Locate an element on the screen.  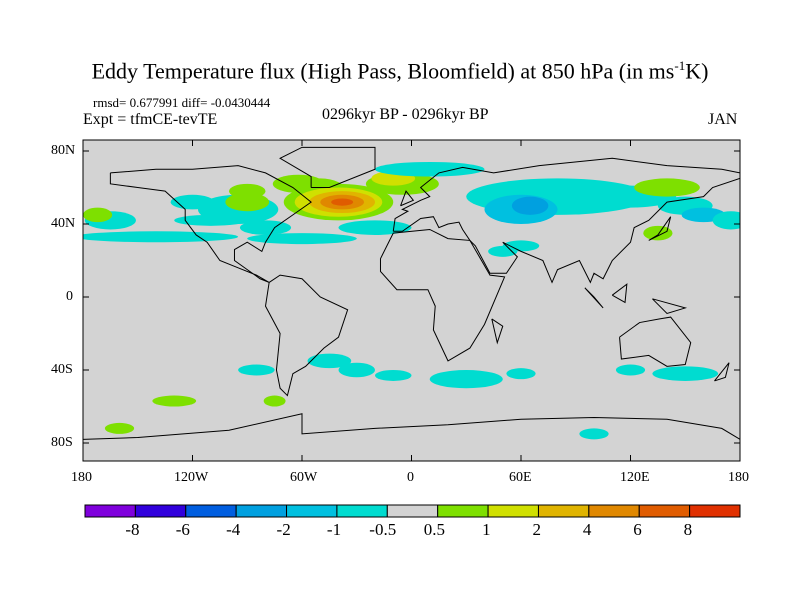
lat-label: 40N is located at coordinates (63, 223).